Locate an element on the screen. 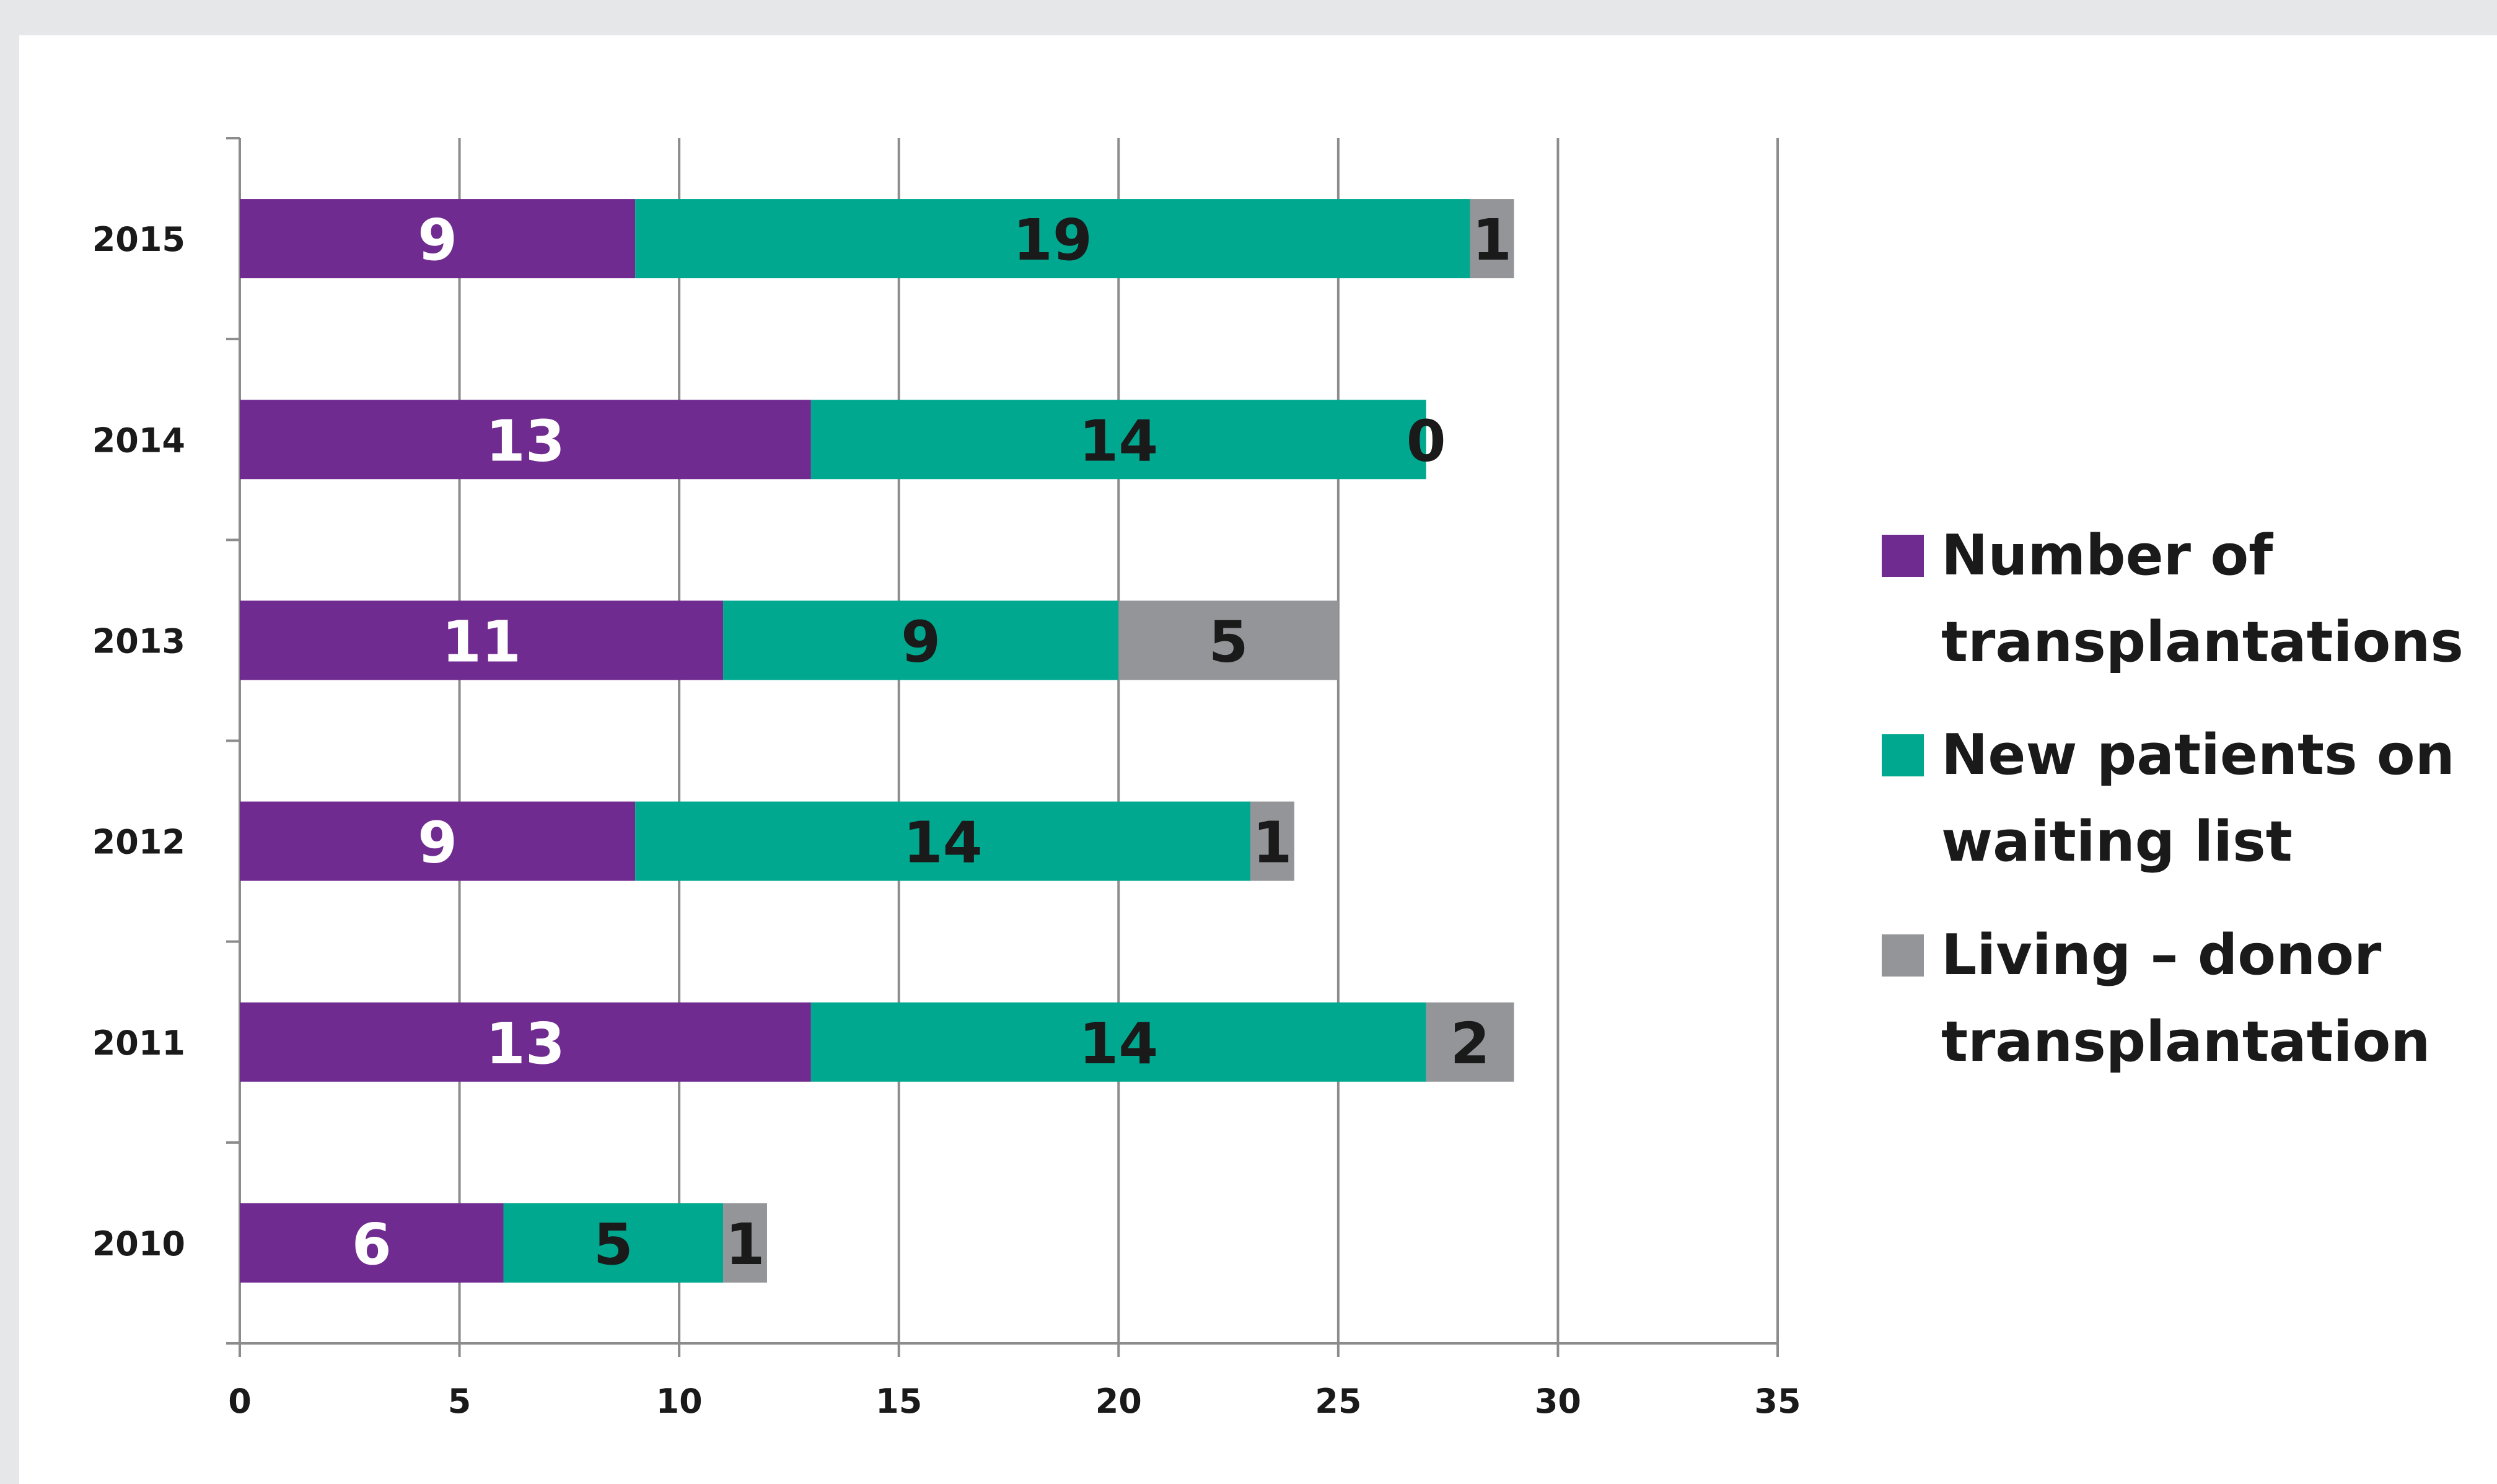 Image resolution: width=2497 pixels, height=1484 pixels. y-tick-label: 2015 is located at coordinates (139, 240).